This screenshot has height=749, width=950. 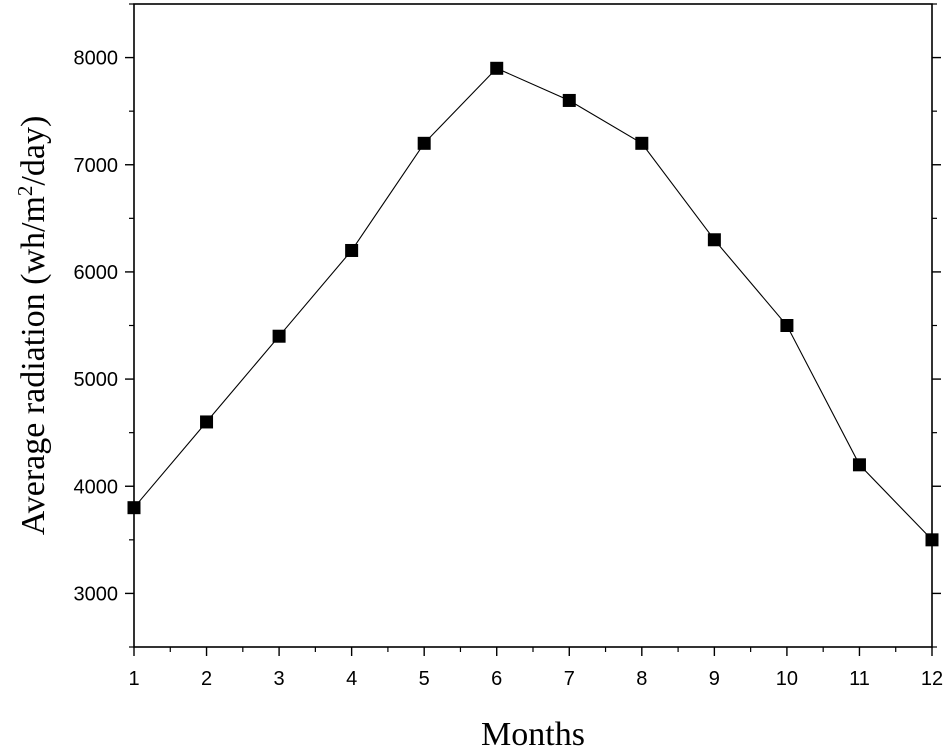 I want to click on x-axis-title: Months, so click(x=533, y=732).